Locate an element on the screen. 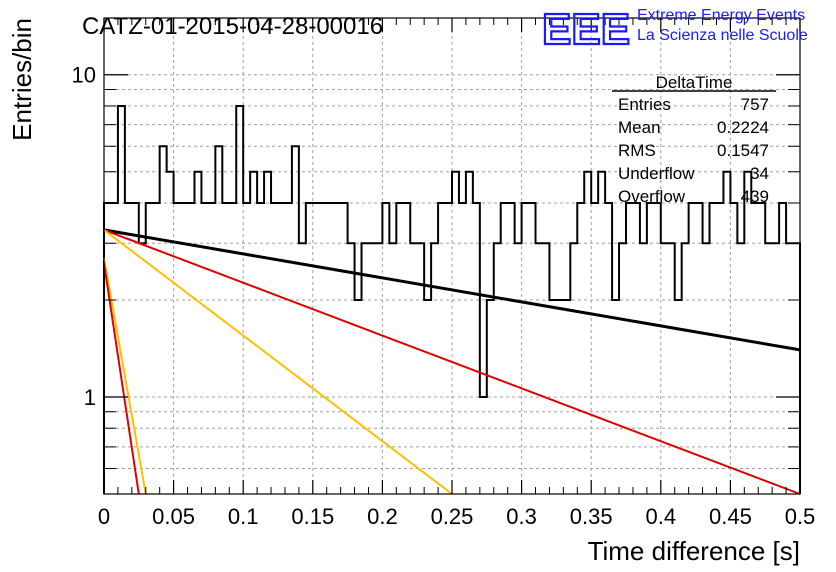  x-tick-label: 0.05 is located at coordinates (173, 516).